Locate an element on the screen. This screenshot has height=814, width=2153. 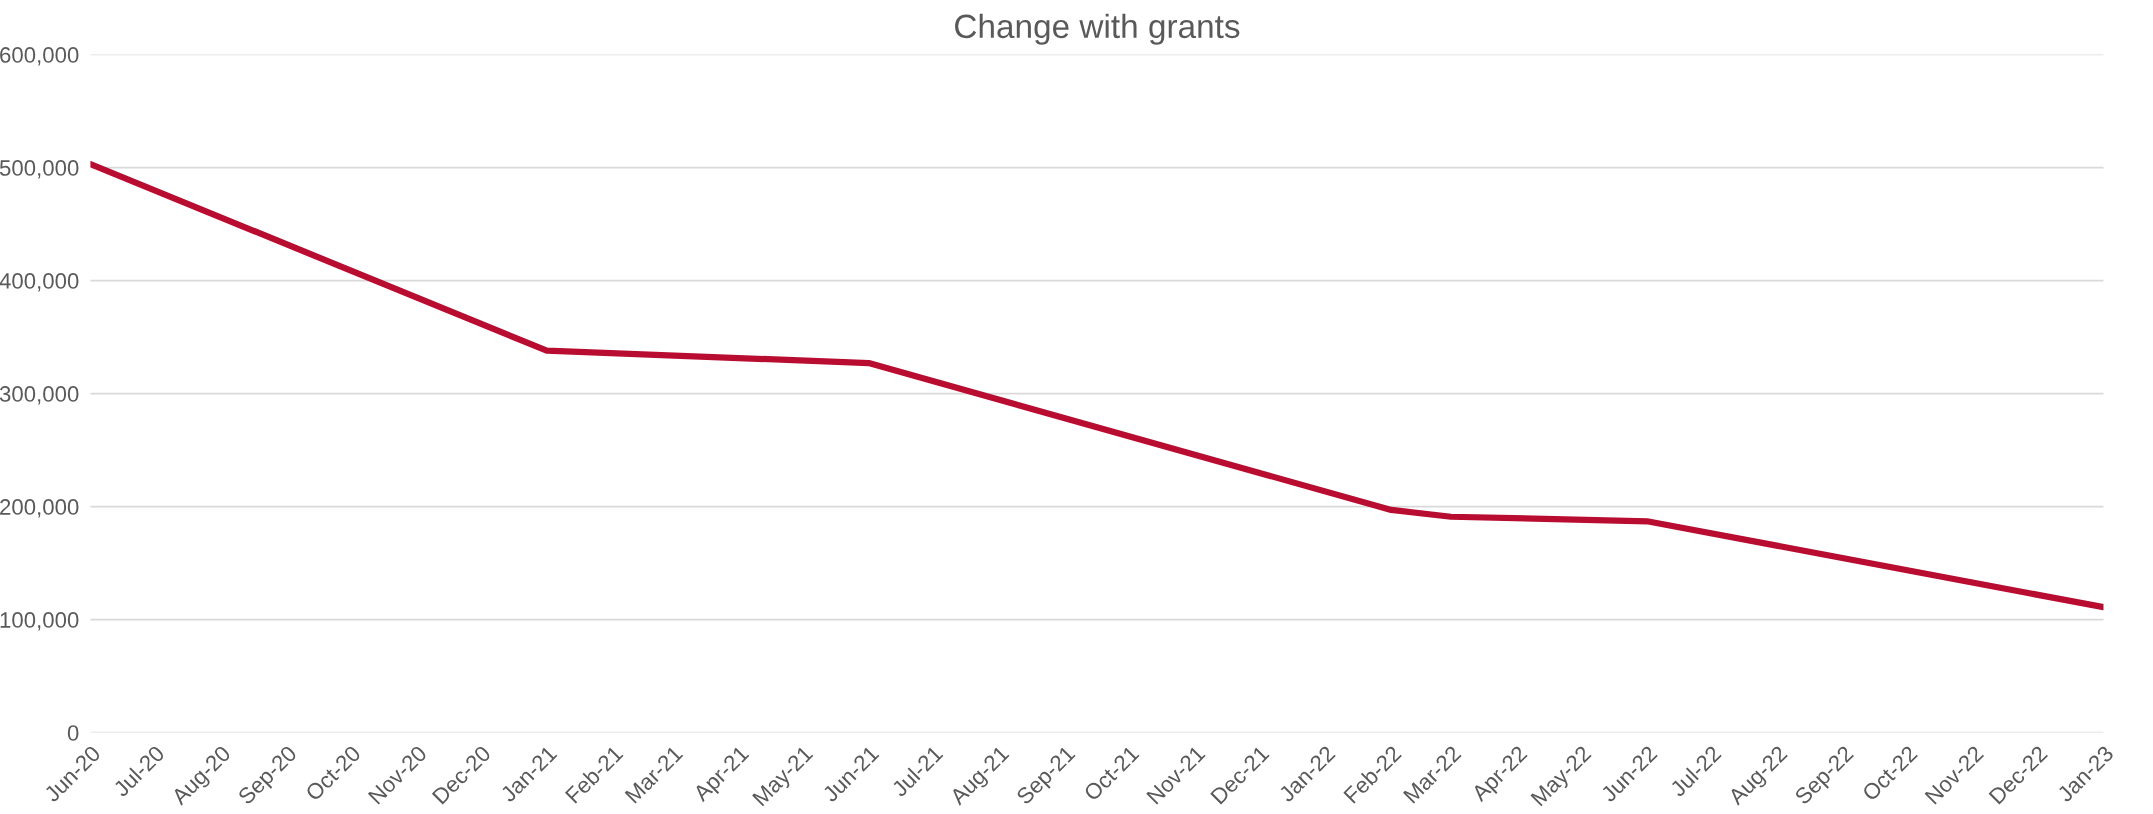
y-tick-label: 0 is located at coordinates (73, 733).